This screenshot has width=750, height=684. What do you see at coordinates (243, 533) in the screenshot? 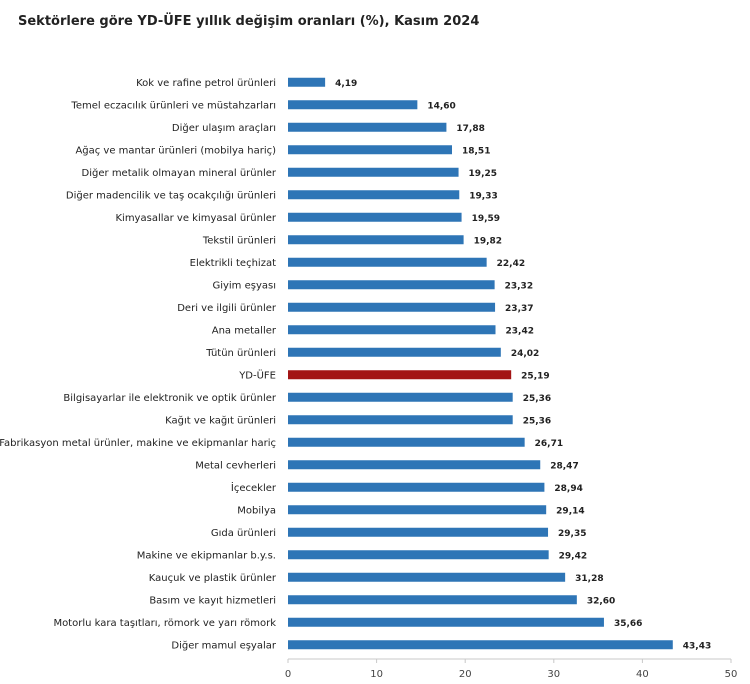
I see `category-label: Gıda ürünleri` at bounding box center [243, 533].